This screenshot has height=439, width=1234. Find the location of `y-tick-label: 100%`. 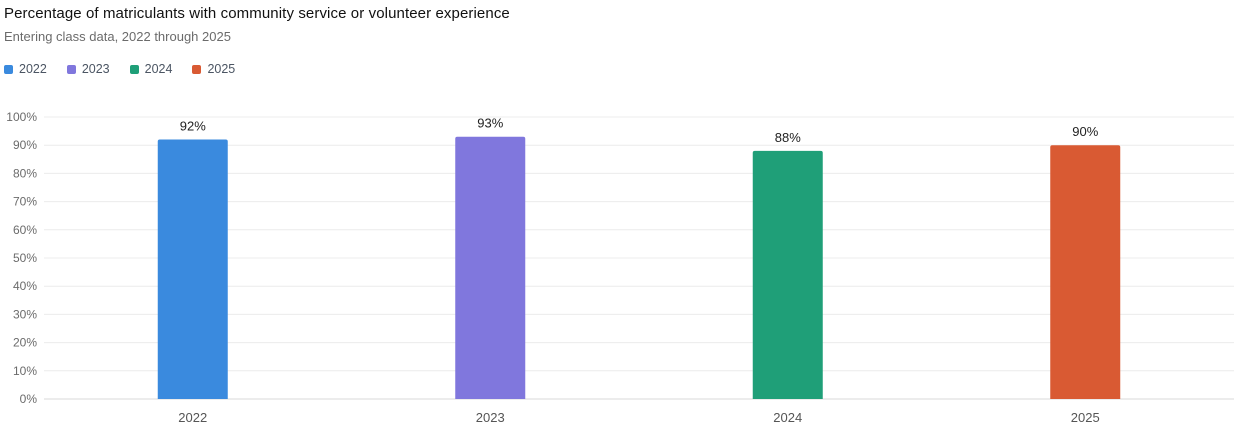

y-tick-label: 100% is located at coordinates (21, 117).